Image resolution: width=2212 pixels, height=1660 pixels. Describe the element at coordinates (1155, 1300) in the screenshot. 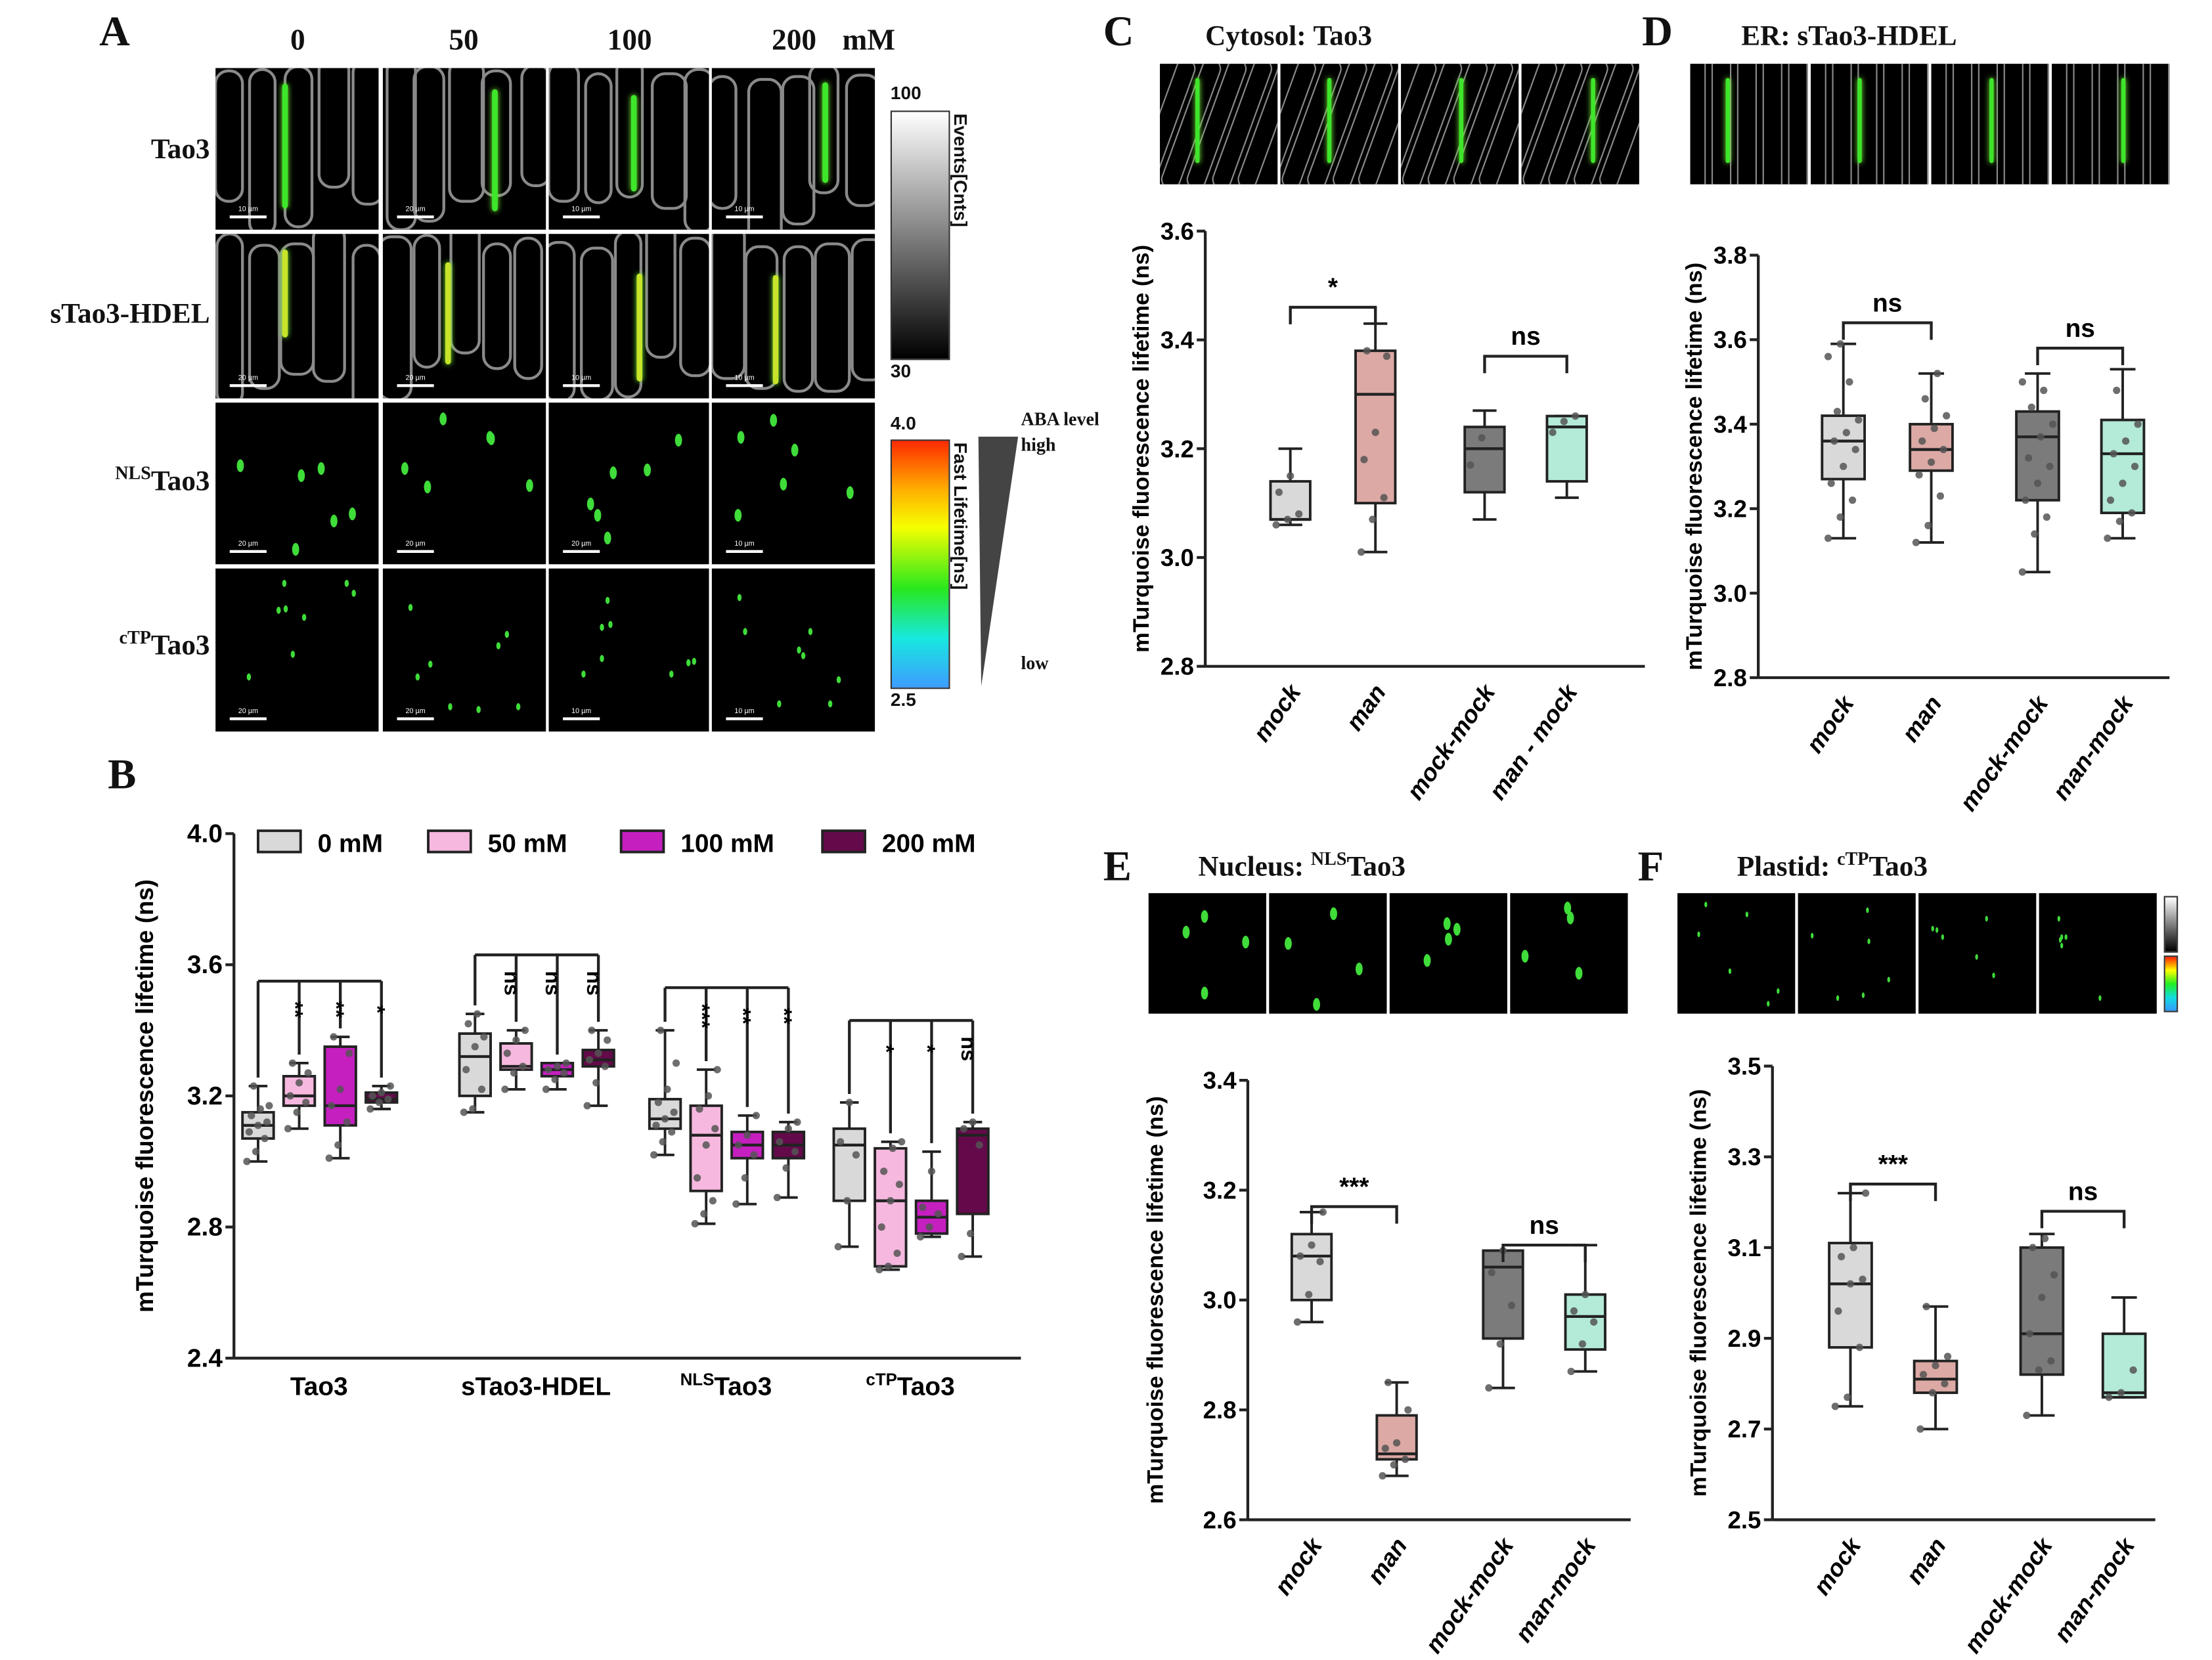

I see `y-axis-label: mTurquoise fluorescence lifetime (ns)` at that location.